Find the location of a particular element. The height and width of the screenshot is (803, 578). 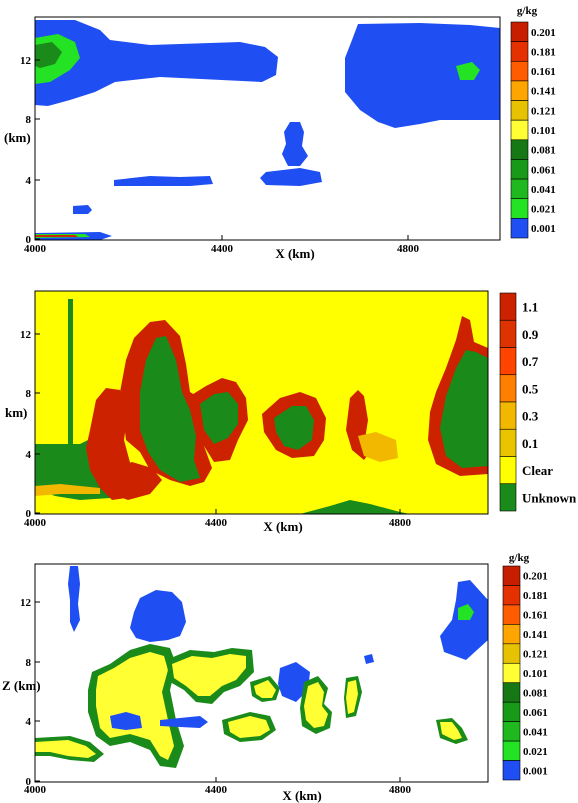

yellow-right-small is located at coordinates (352, 697).